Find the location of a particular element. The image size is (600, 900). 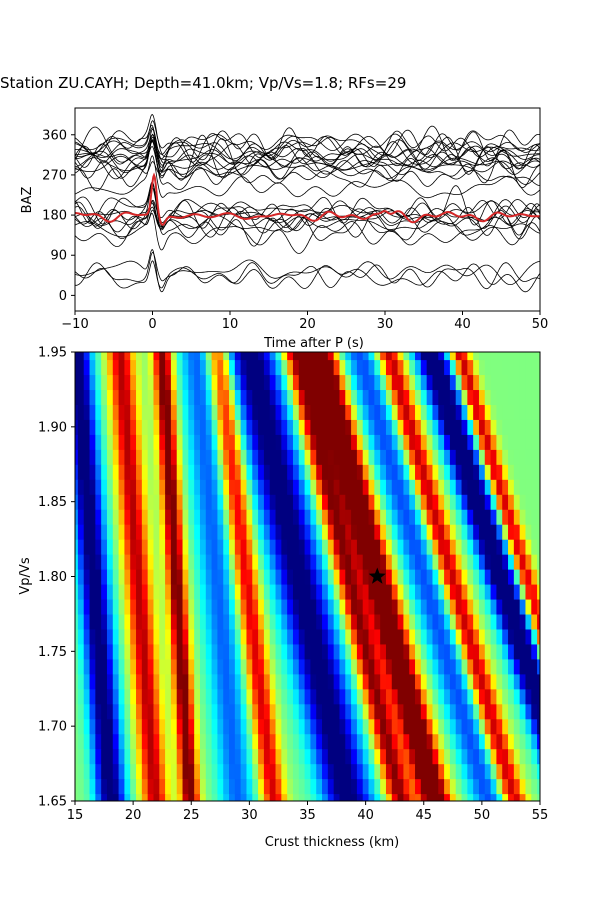

rf-trace is located at coordinates (307, 233).